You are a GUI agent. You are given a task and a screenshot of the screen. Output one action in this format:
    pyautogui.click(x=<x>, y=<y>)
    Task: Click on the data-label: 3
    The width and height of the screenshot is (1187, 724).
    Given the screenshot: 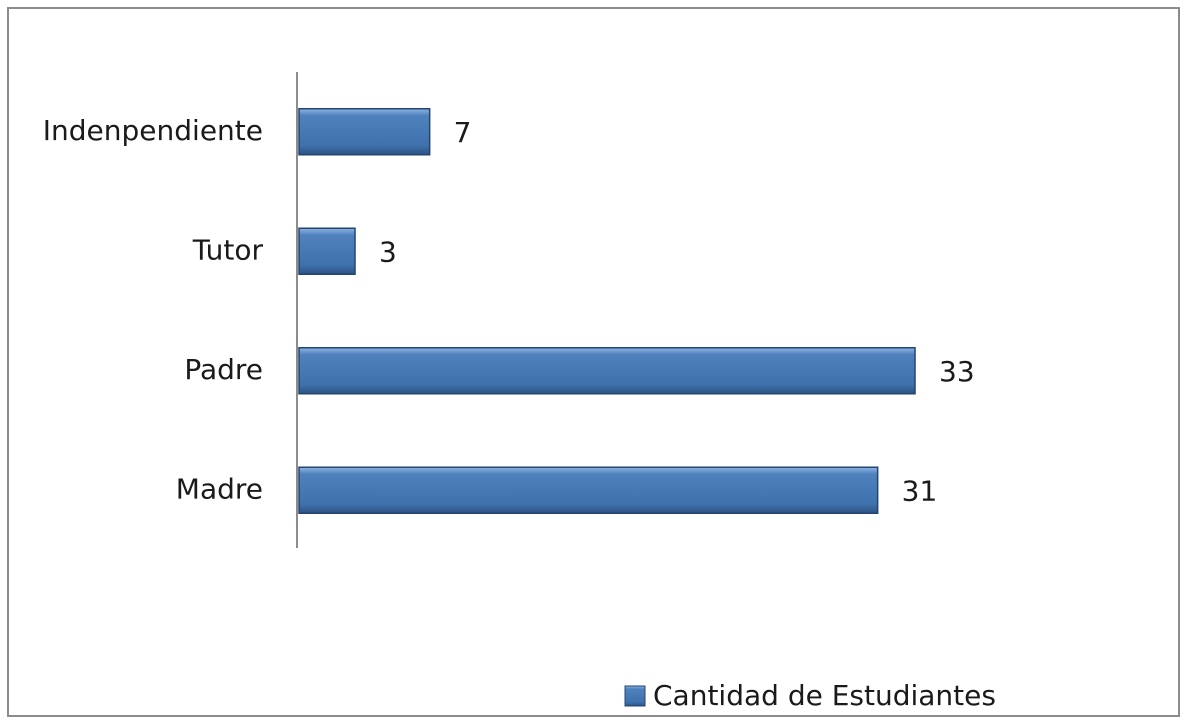 What is the action you would take?
    pyautogui.click(x=388, y=251)
    